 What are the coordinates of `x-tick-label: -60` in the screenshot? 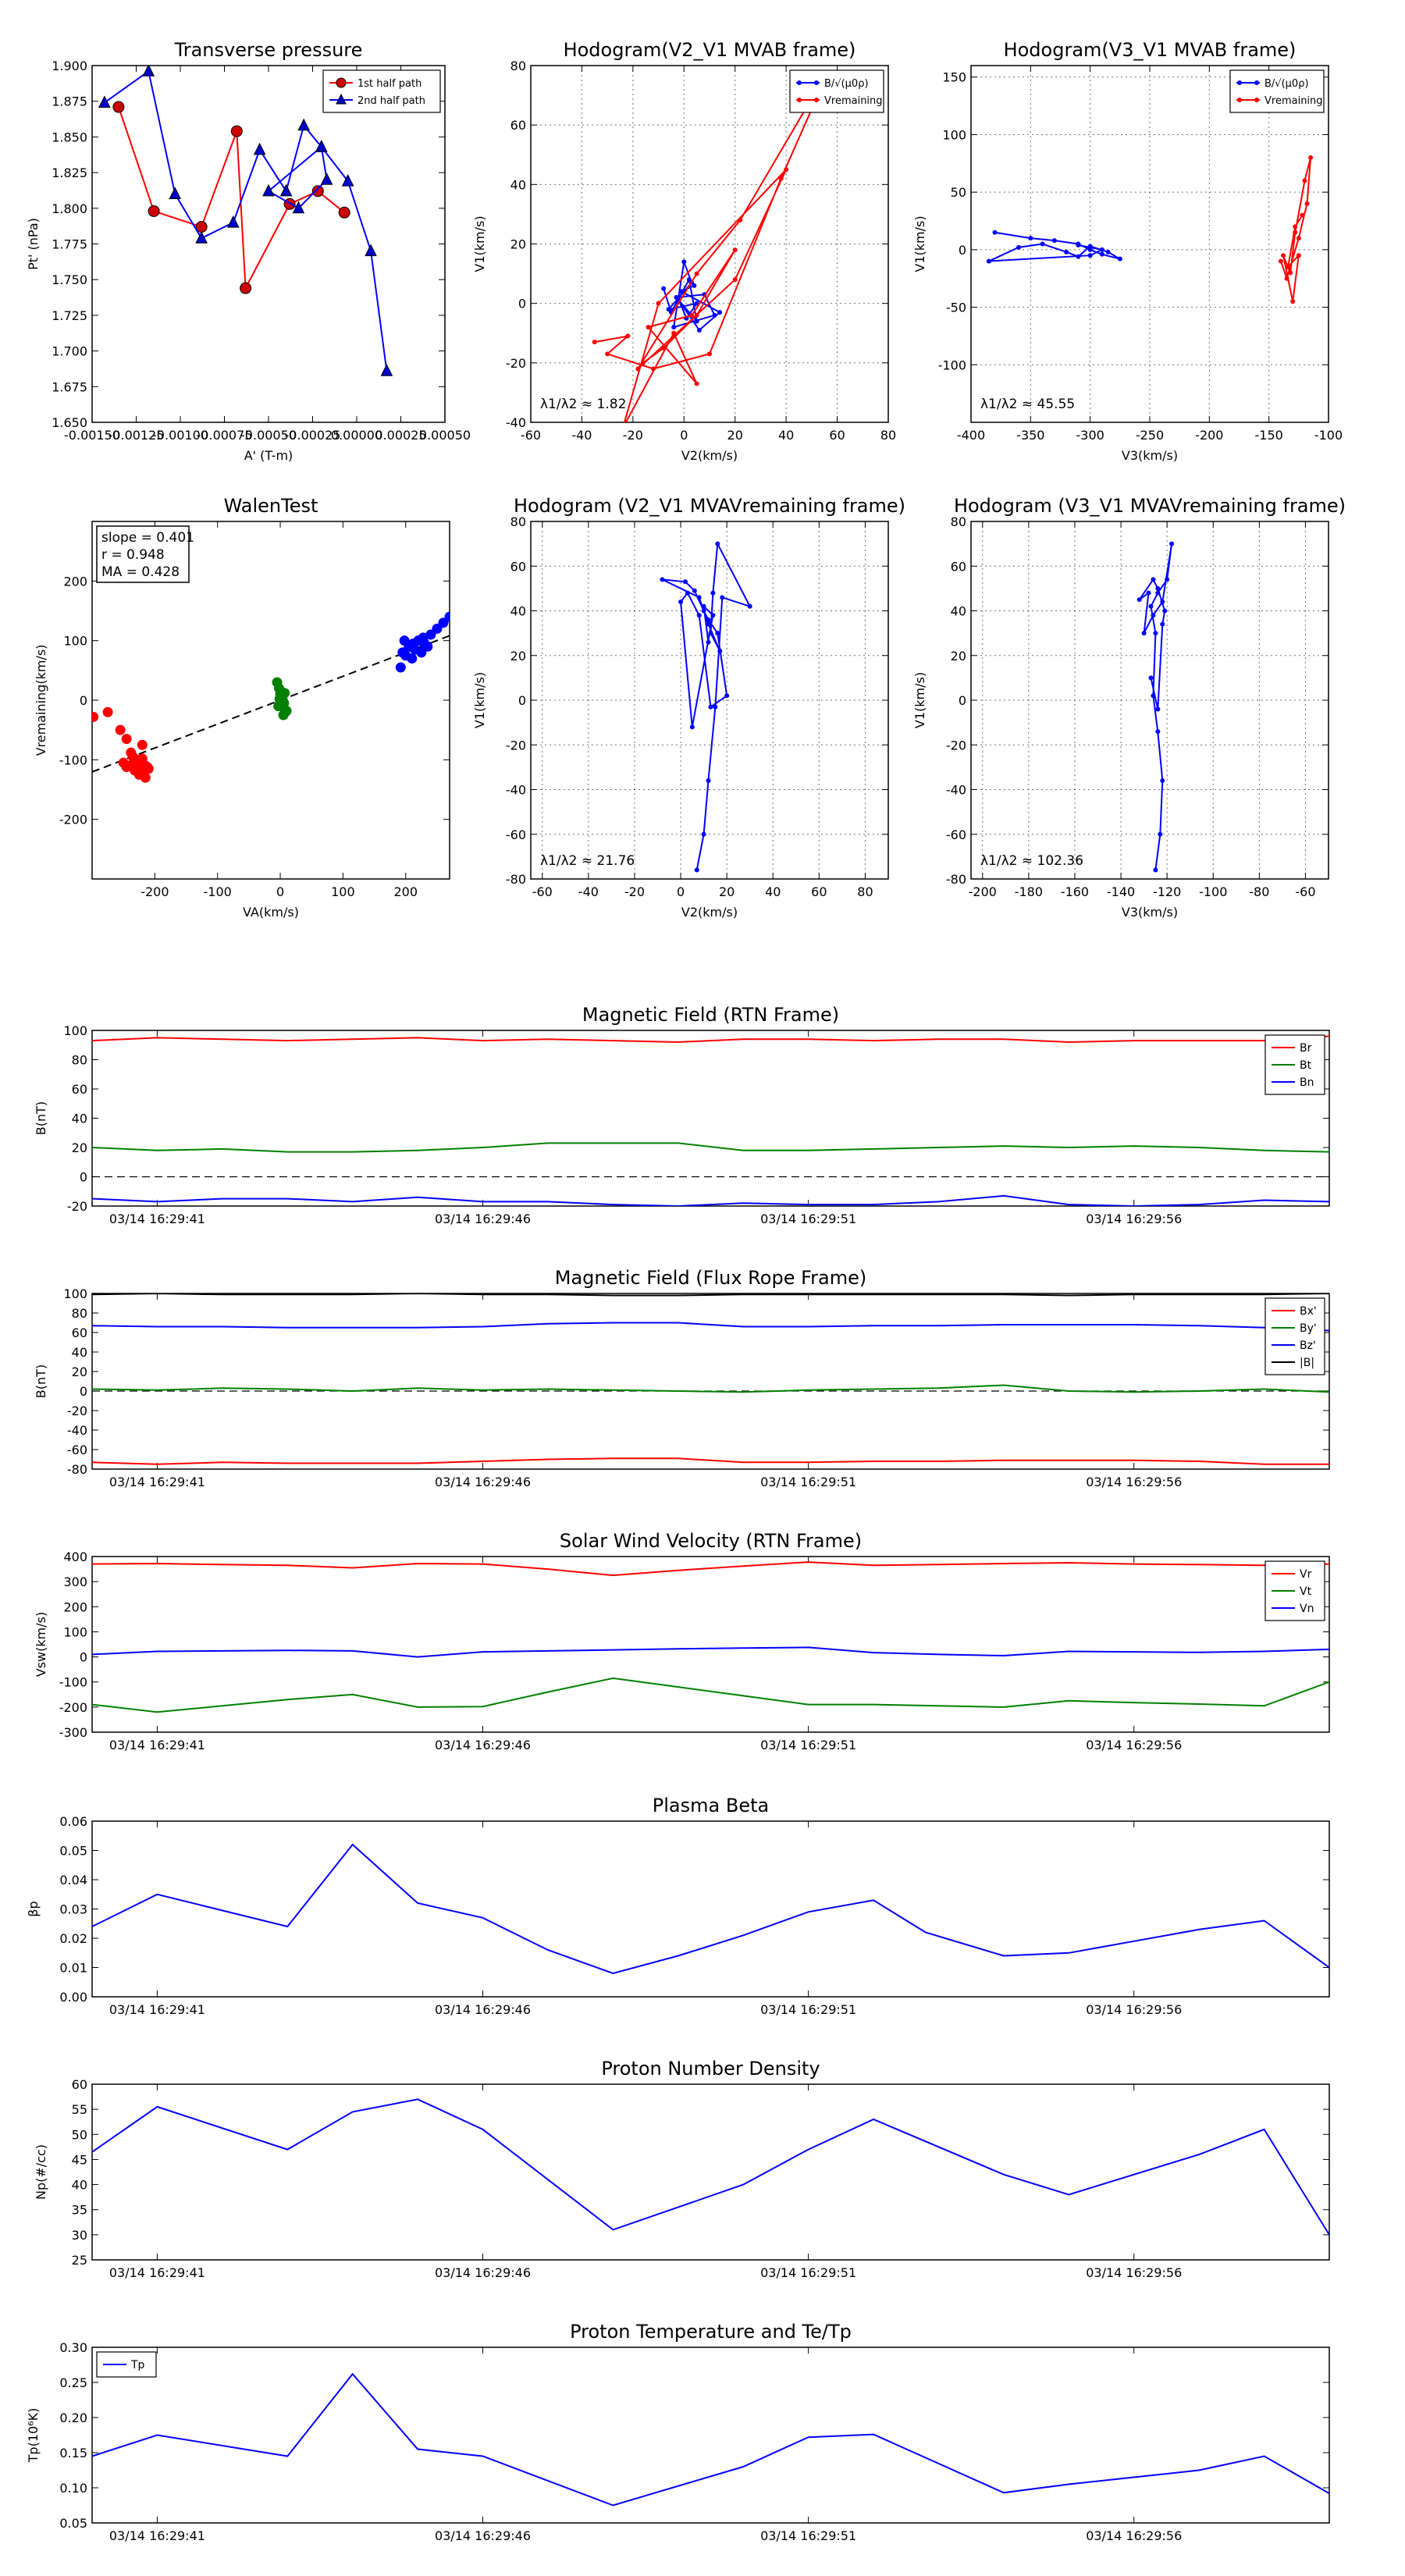 It's located at (1305, 891).